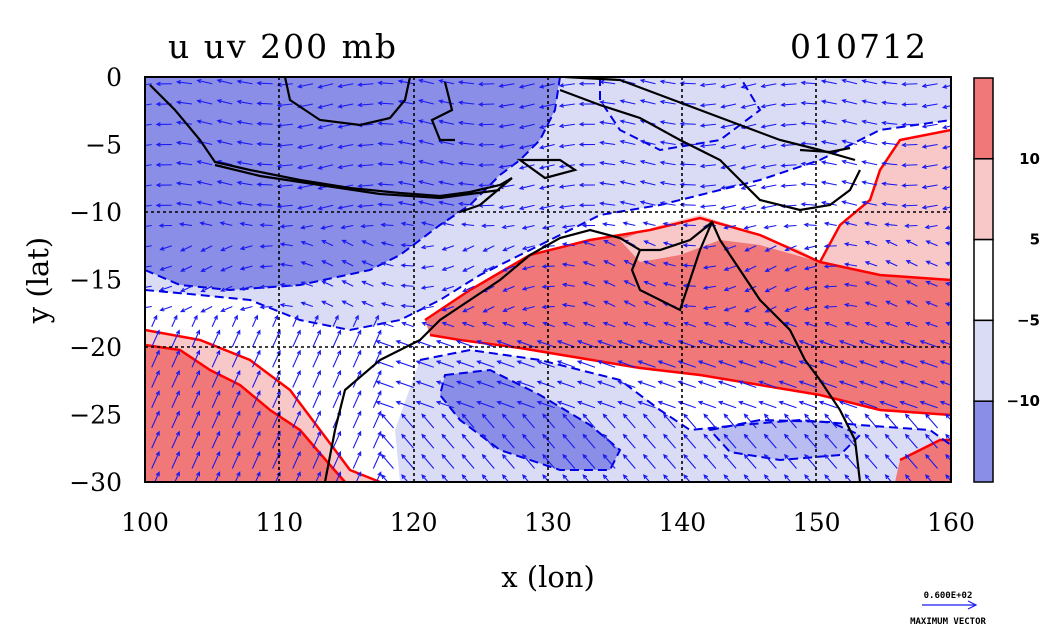 The image size is (1056, 631). Describe the element at coordinates (95, 347) in the screenshot. I see `y-tick-label: −20` at that location.